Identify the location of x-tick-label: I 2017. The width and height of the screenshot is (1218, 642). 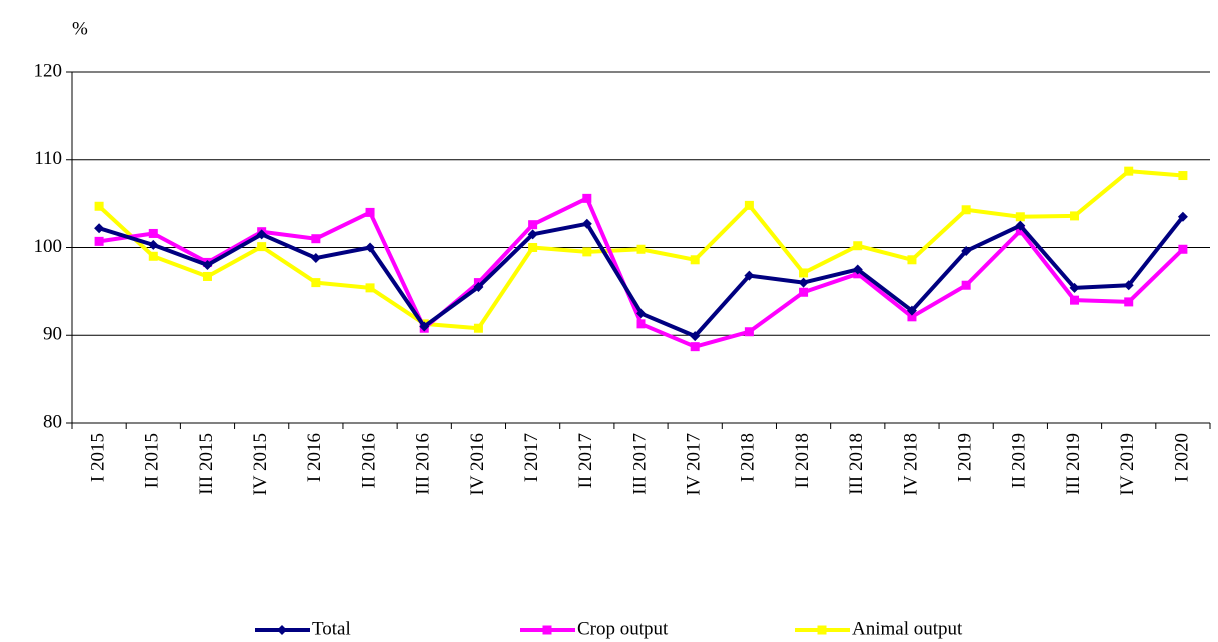
(531, 457).